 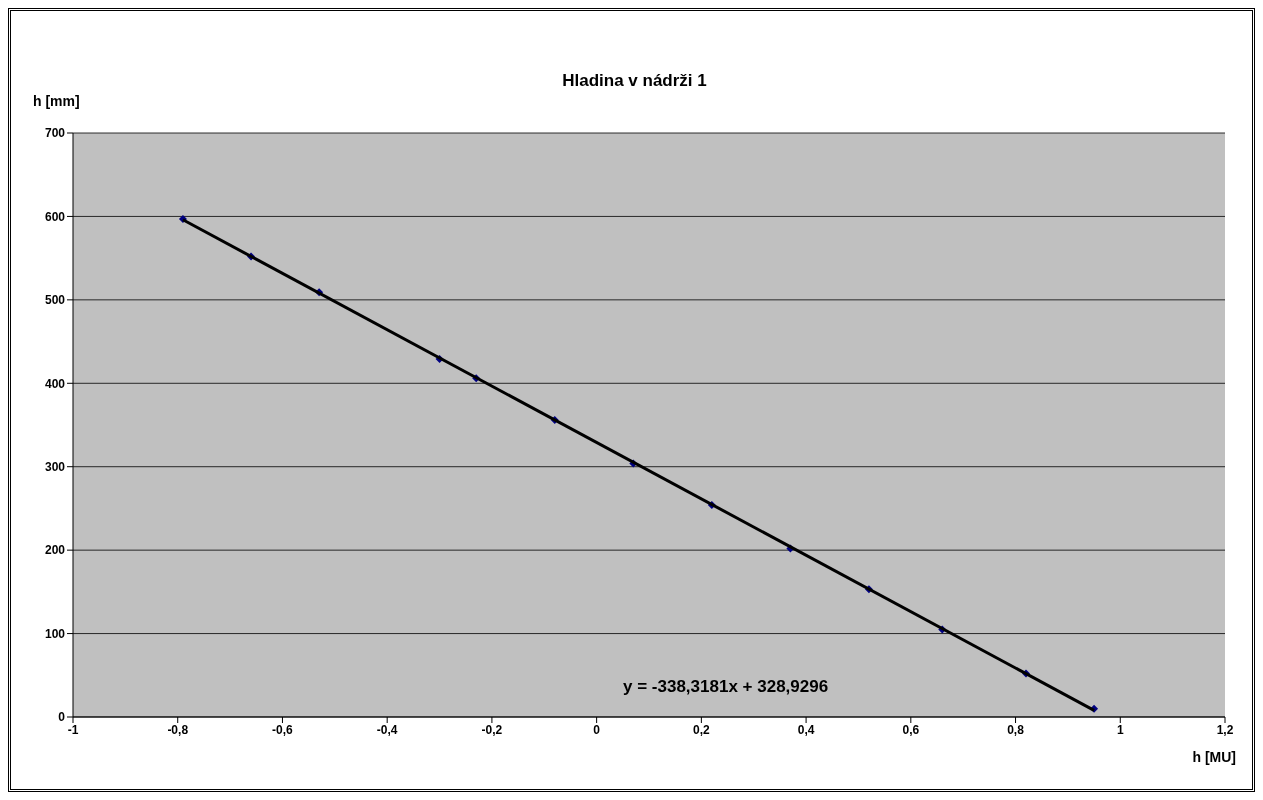 I want to click on x-tick-label: -0,8, so click(x=178, y=729).